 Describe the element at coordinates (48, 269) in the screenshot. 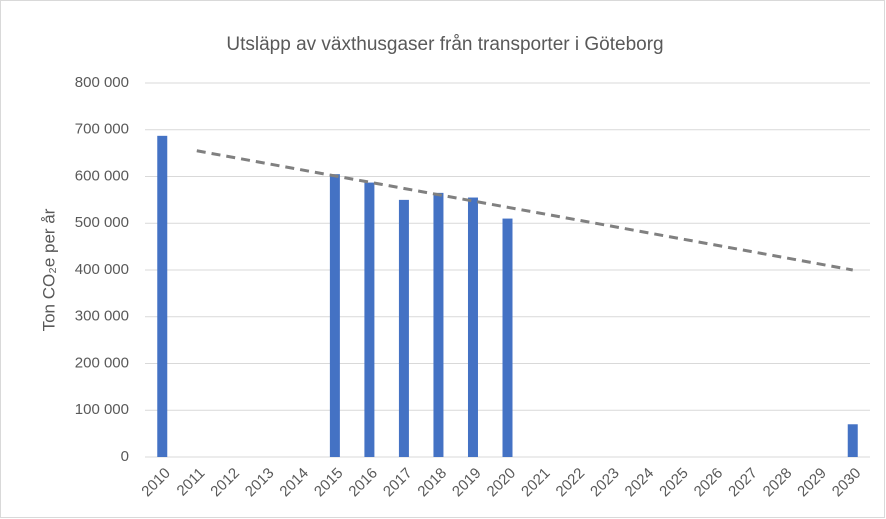

I see `y-axis-label: Ton CO₂e per år` at that location.